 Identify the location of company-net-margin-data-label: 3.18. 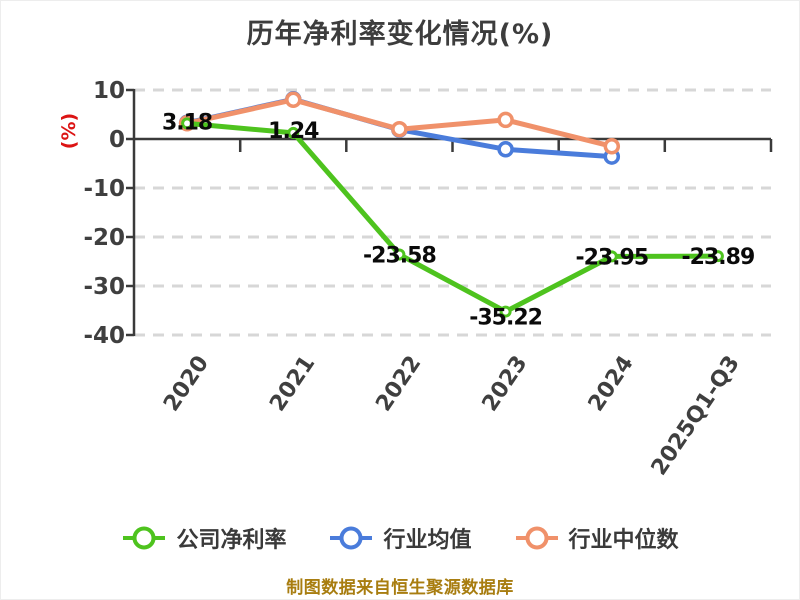
(187, 122).